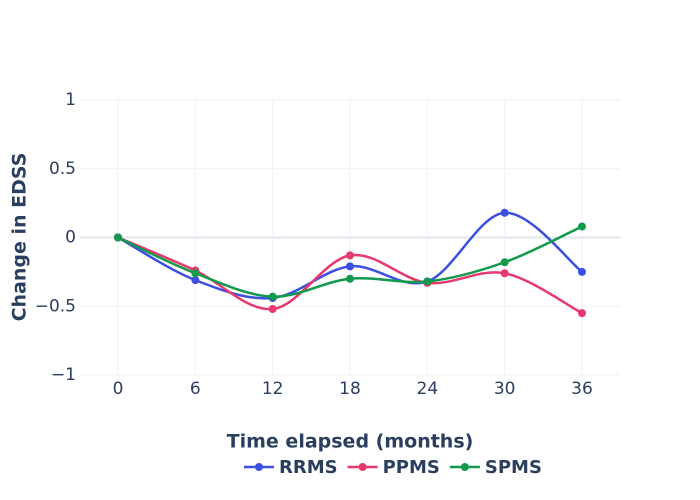 This screenshot has height=500, width=700. I want to click on legend-text: SPMS, so click(513, 467).